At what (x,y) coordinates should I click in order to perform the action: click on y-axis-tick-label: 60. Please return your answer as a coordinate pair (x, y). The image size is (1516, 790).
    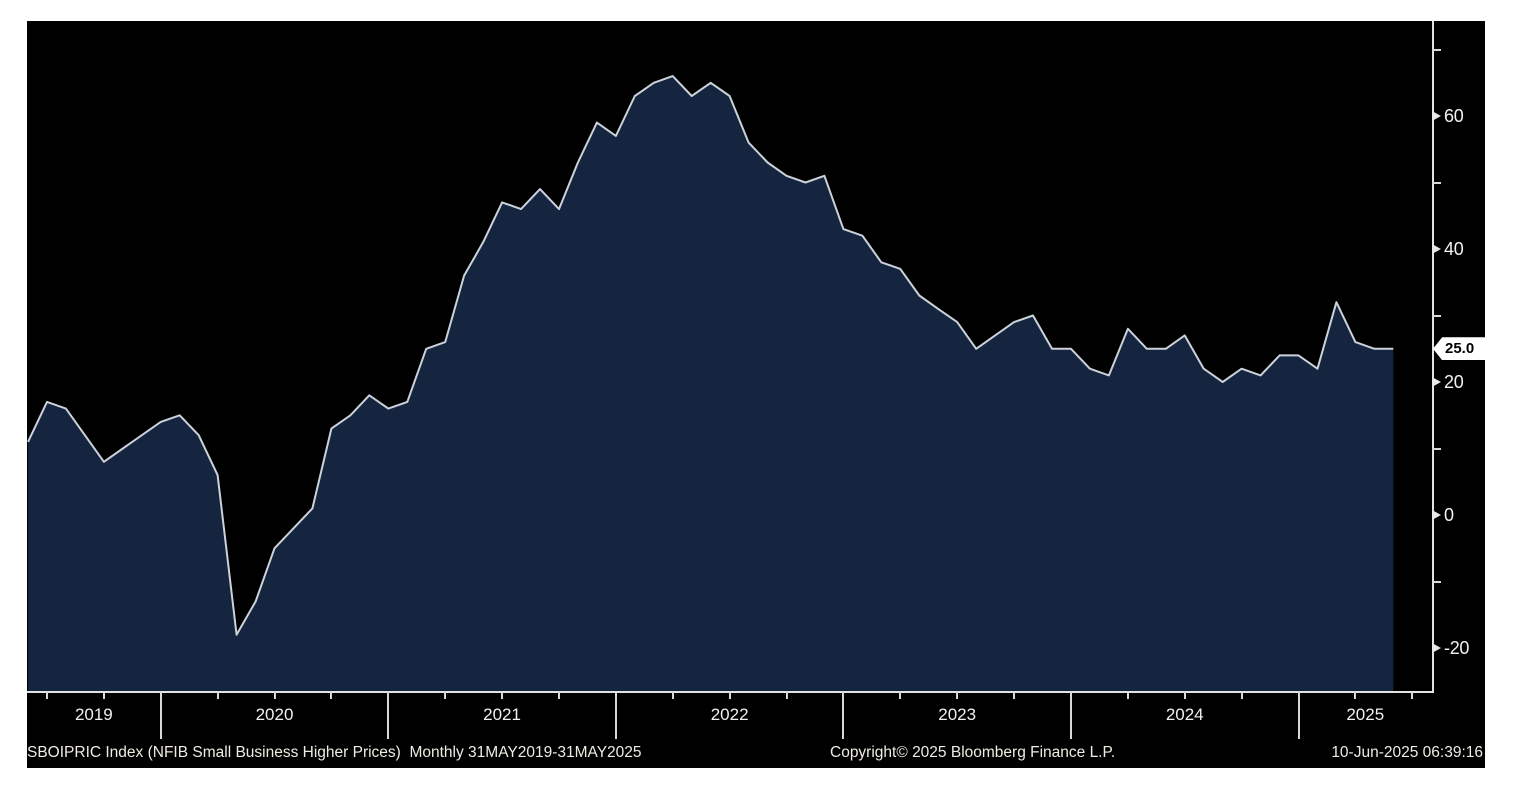
    Looking at the image, I should click on (1448, 115).